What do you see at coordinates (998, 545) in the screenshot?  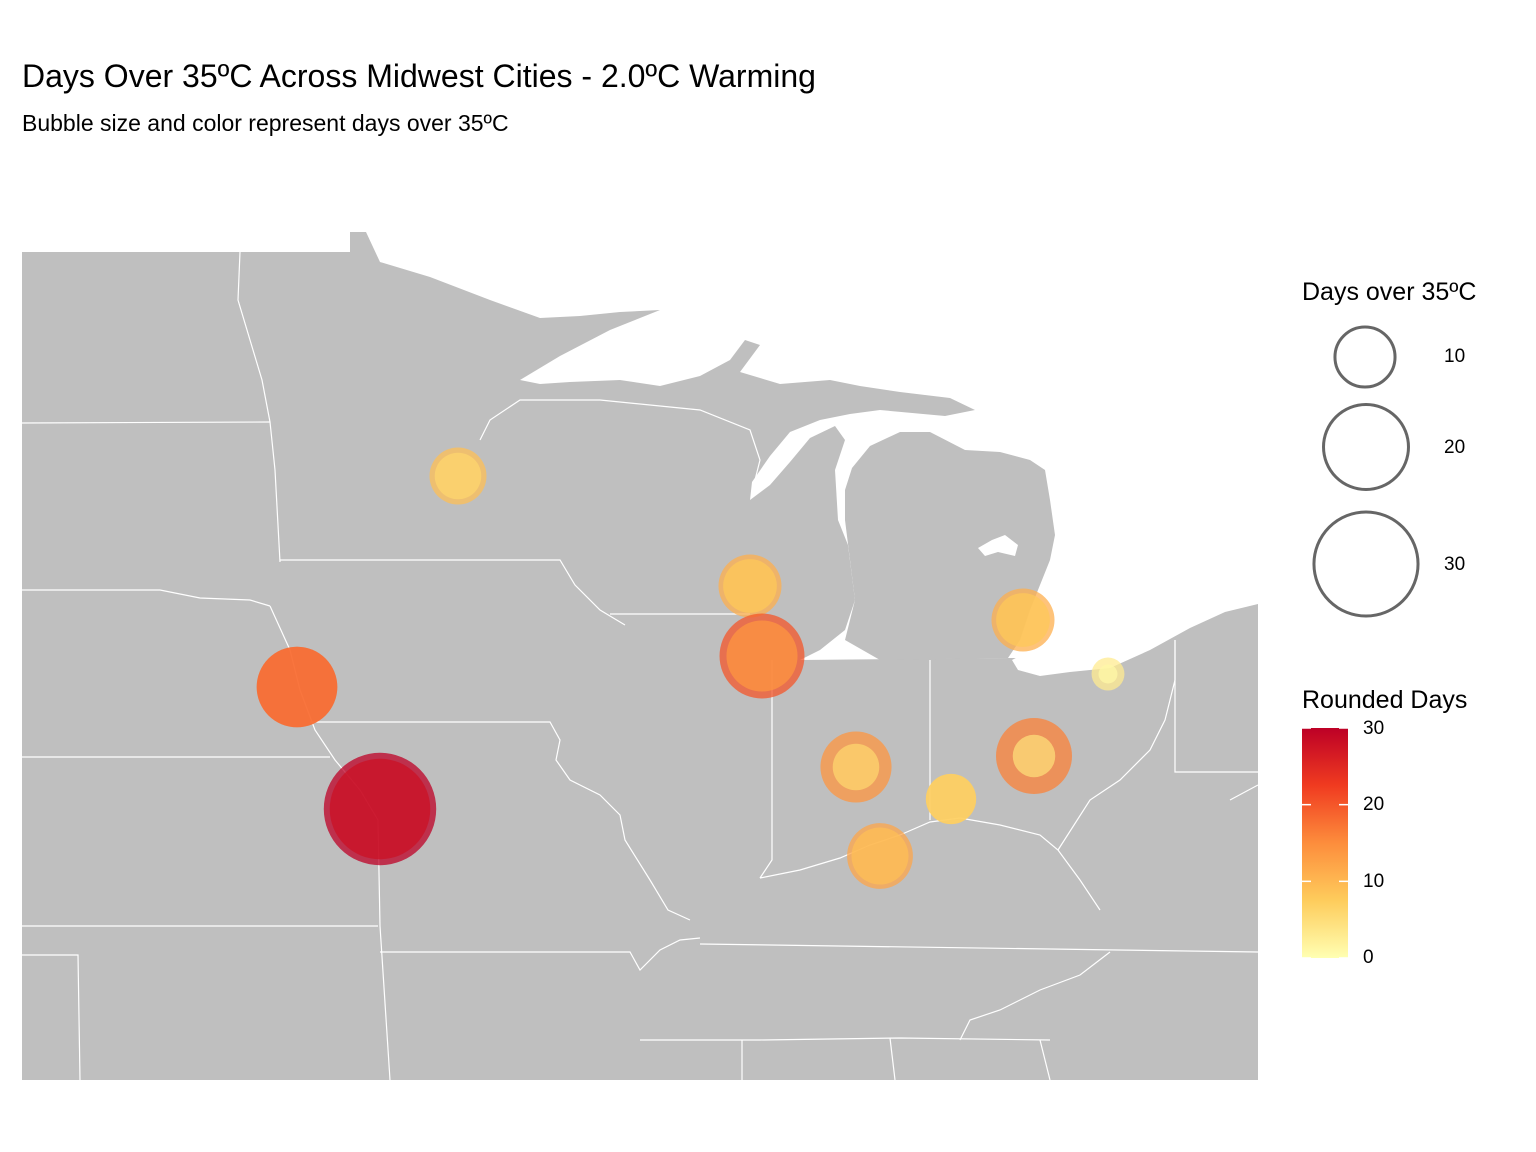 I see `saginaw-bay` at bounding box center [998, 545].